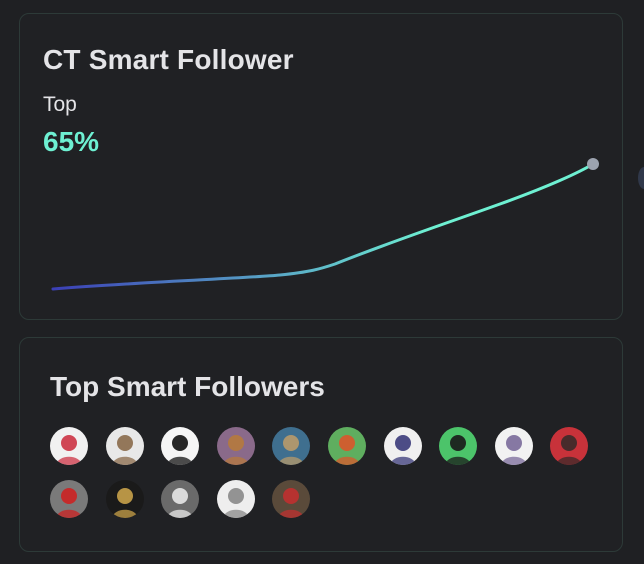 The height and width of the screenshot is (564, 644). What do you see at coordinates (593, 164) in the screenshot?
I see `trend-endpoint-marker` at bounding box center [593, 164].